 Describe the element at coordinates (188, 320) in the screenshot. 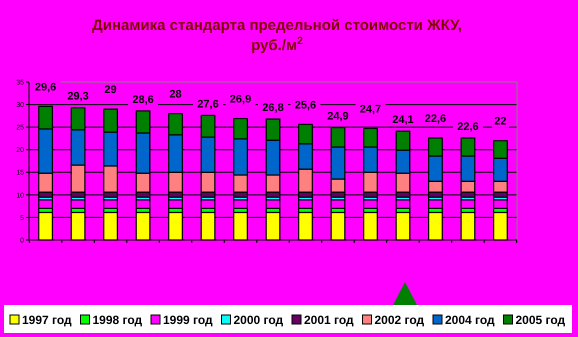

I see `legend-label: 1999 год` at that location.